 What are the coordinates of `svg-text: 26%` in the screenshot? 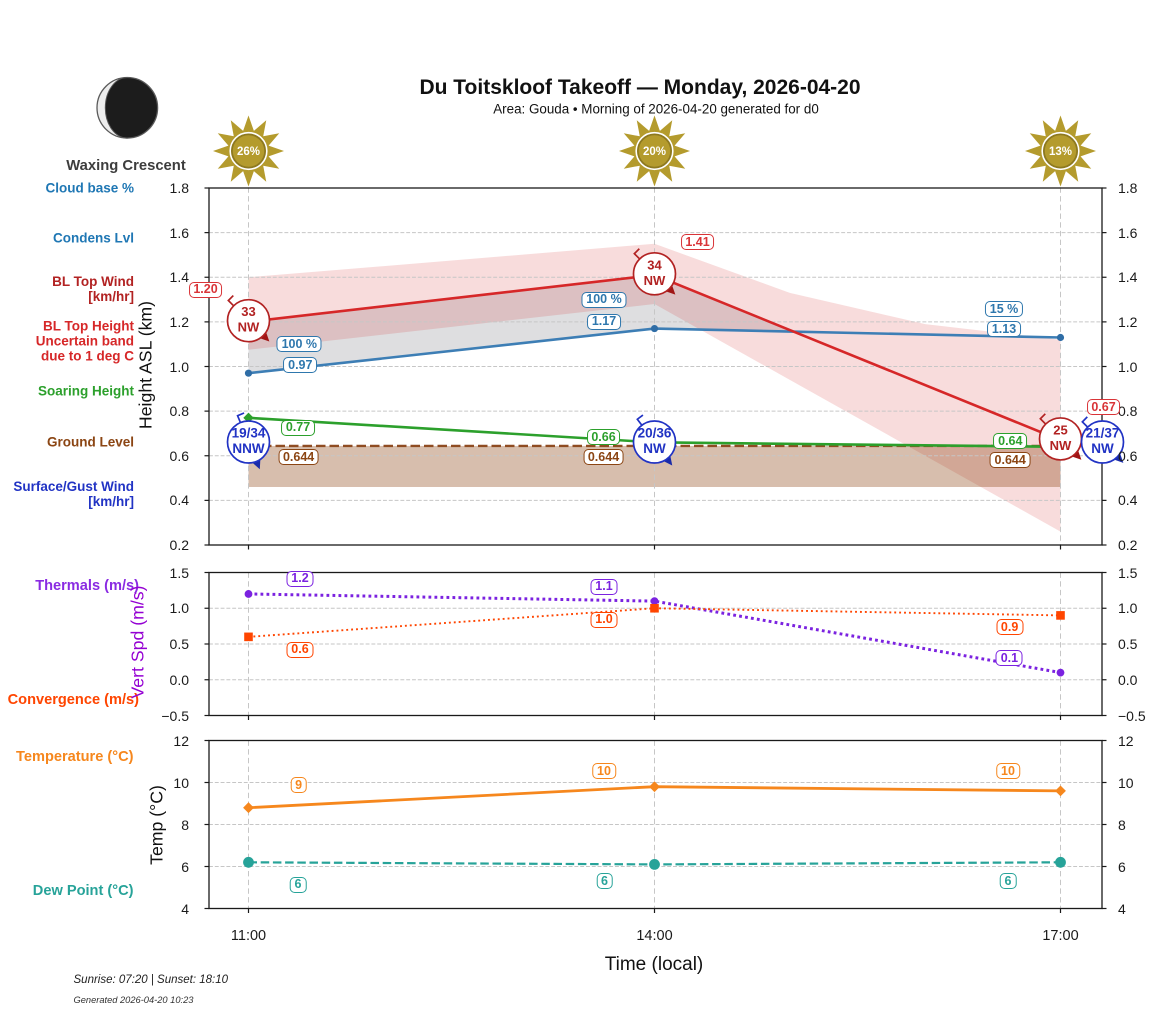 It's located at (248, 152).